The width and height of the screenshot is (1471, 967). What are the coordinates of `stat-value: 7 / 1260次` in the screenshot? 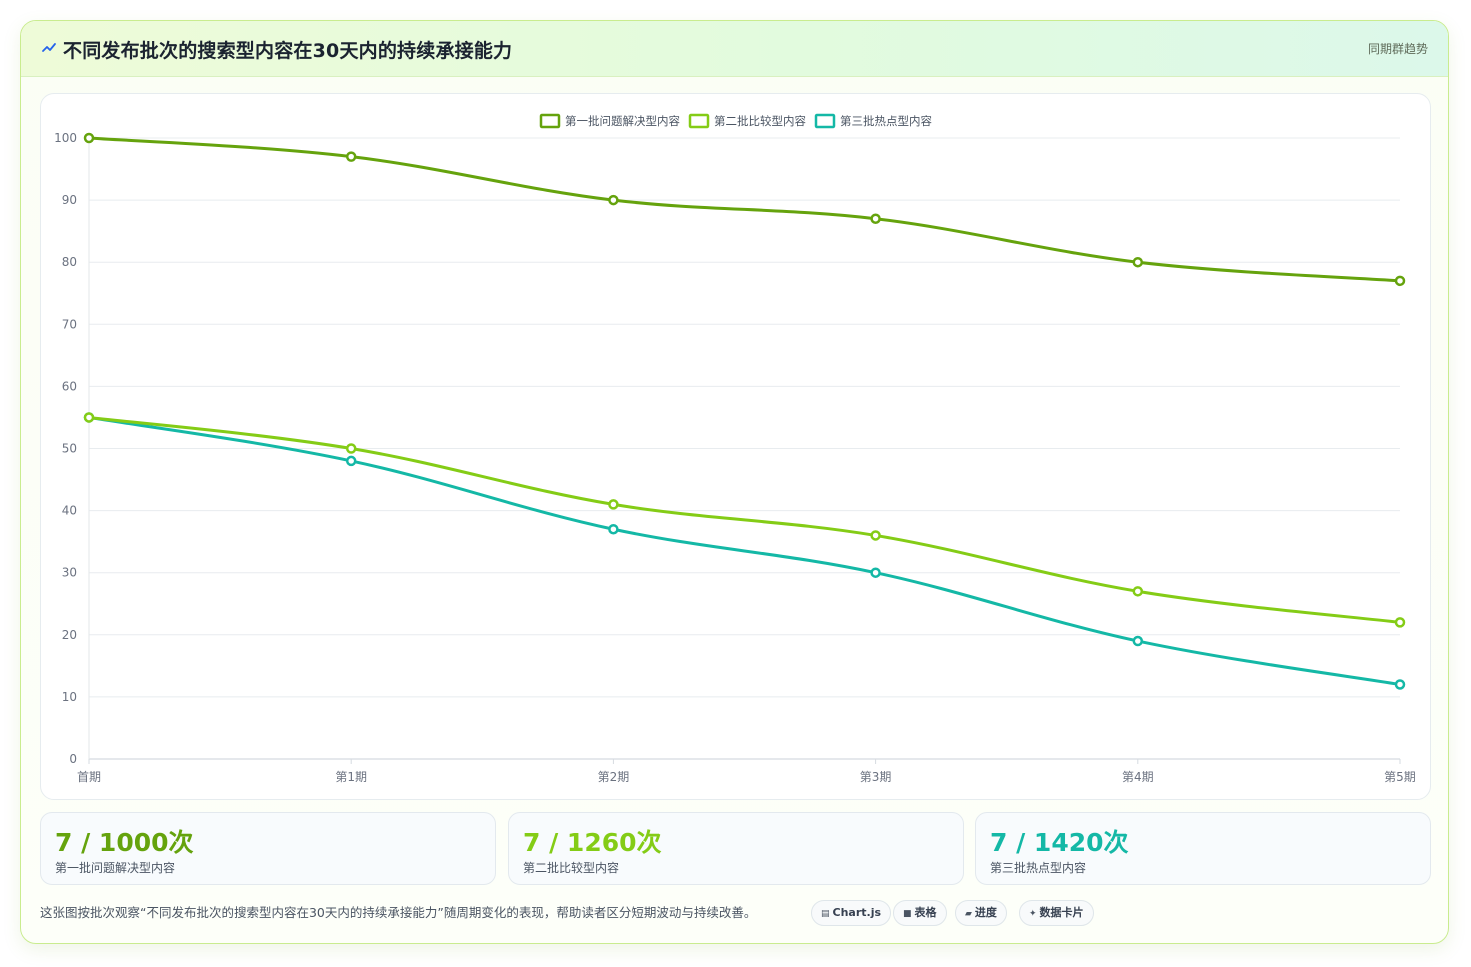 It's located at (592, 842).